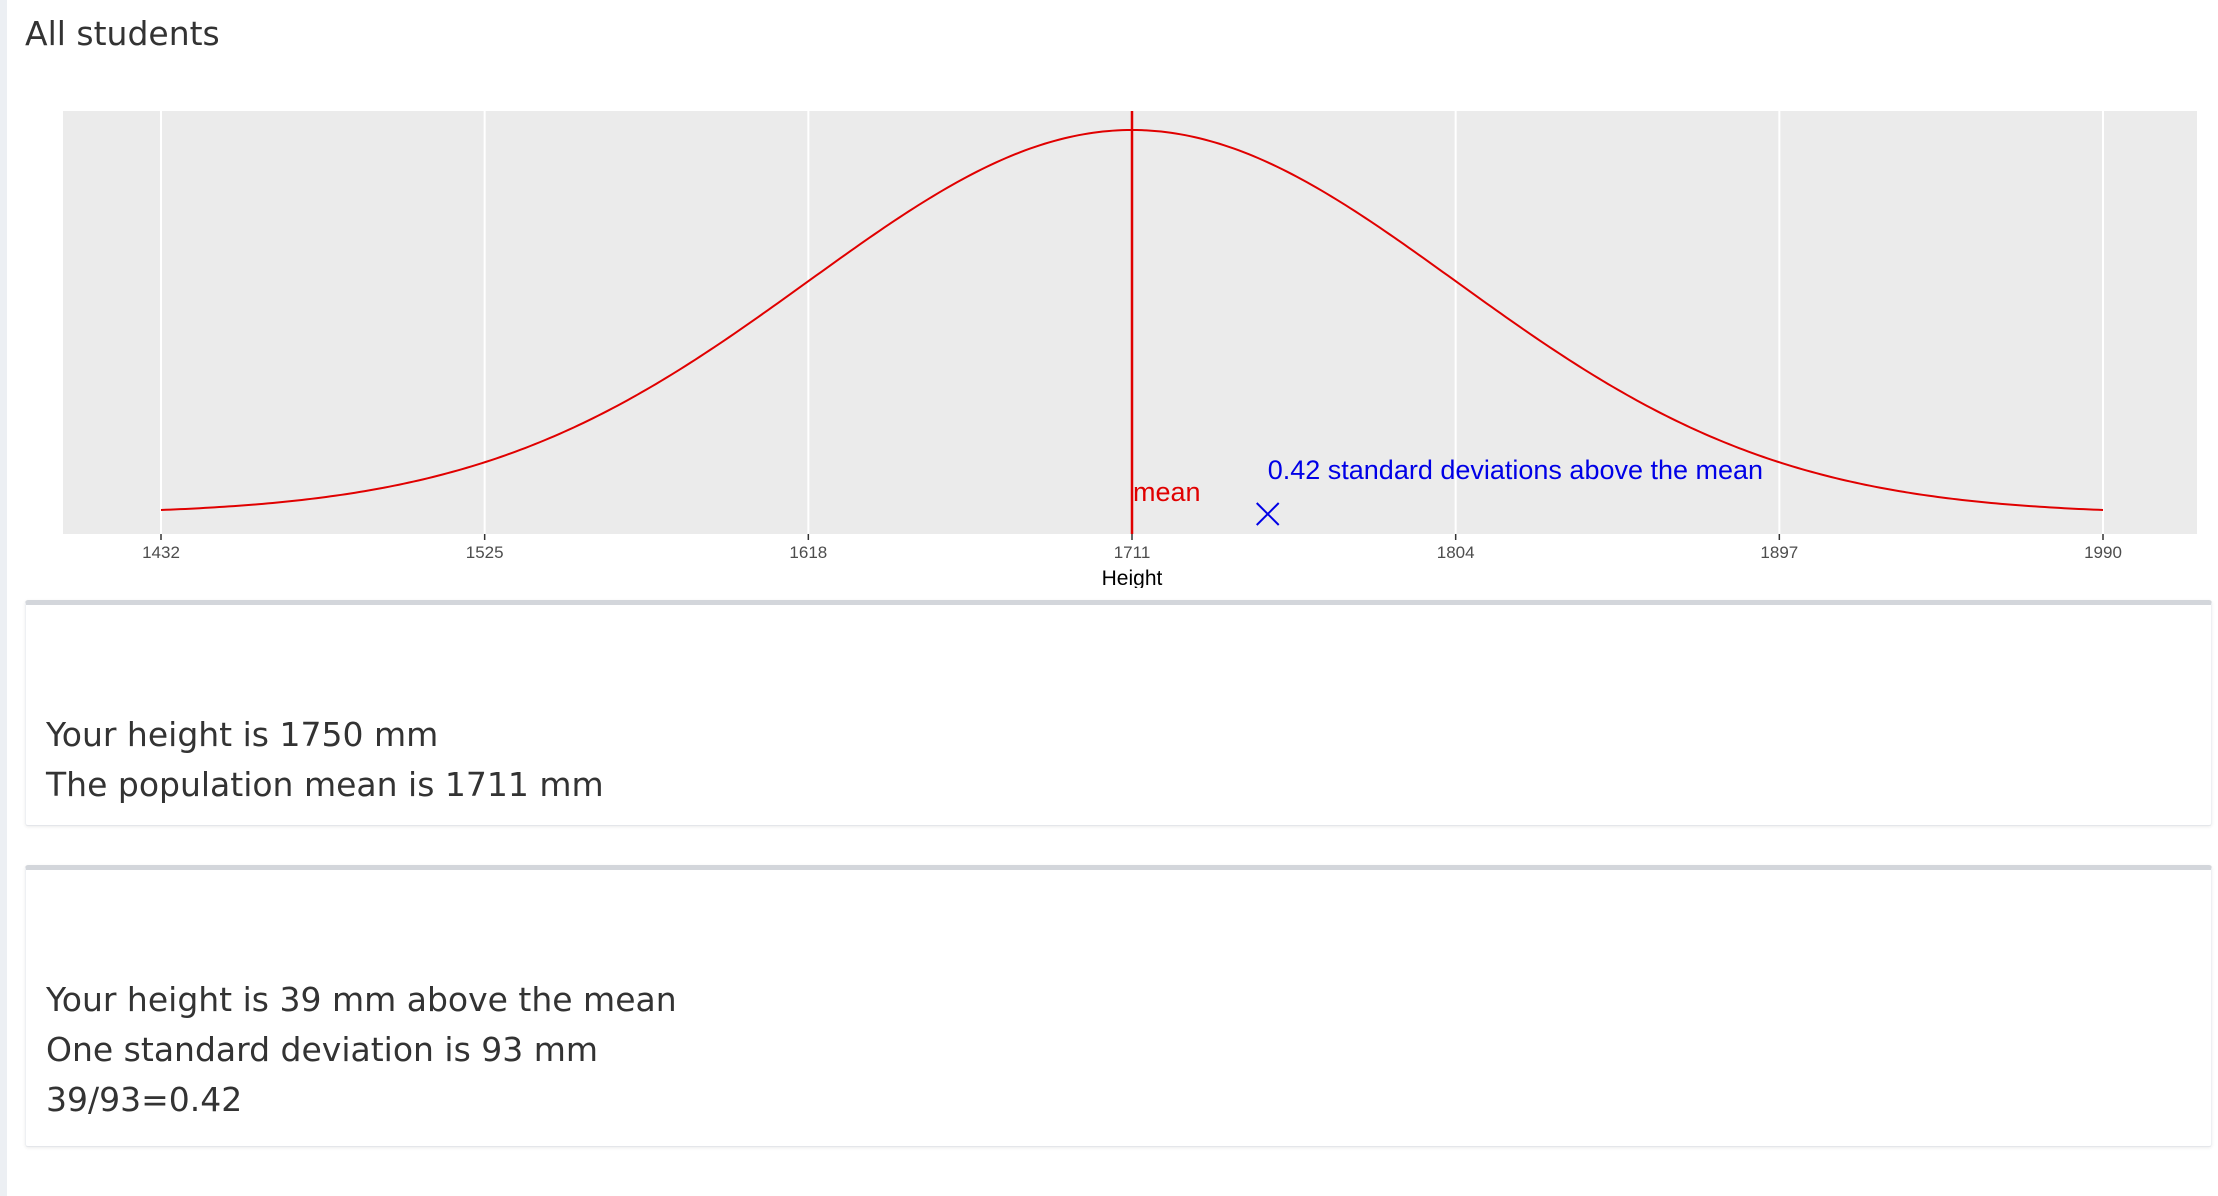 The height and width of the screenshot is (1196, 2218). Describe the element at coordinates (1165, 322) in the screenshot. I see `mean-layer: mean` at that location.